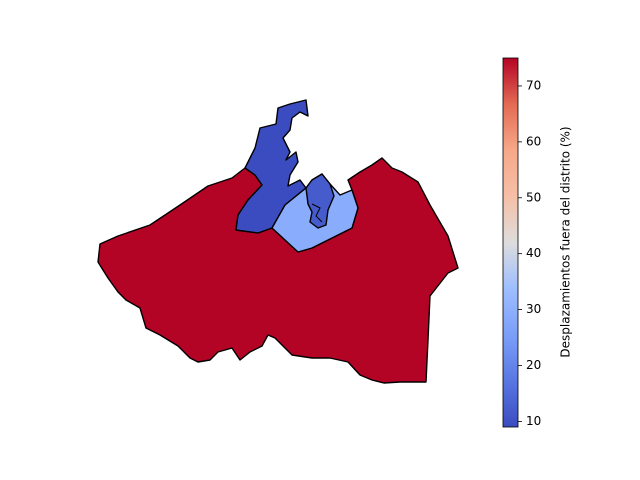 This screenshot has width=640, height=480. I want to click on region-center-small-district, so click(320, 201).